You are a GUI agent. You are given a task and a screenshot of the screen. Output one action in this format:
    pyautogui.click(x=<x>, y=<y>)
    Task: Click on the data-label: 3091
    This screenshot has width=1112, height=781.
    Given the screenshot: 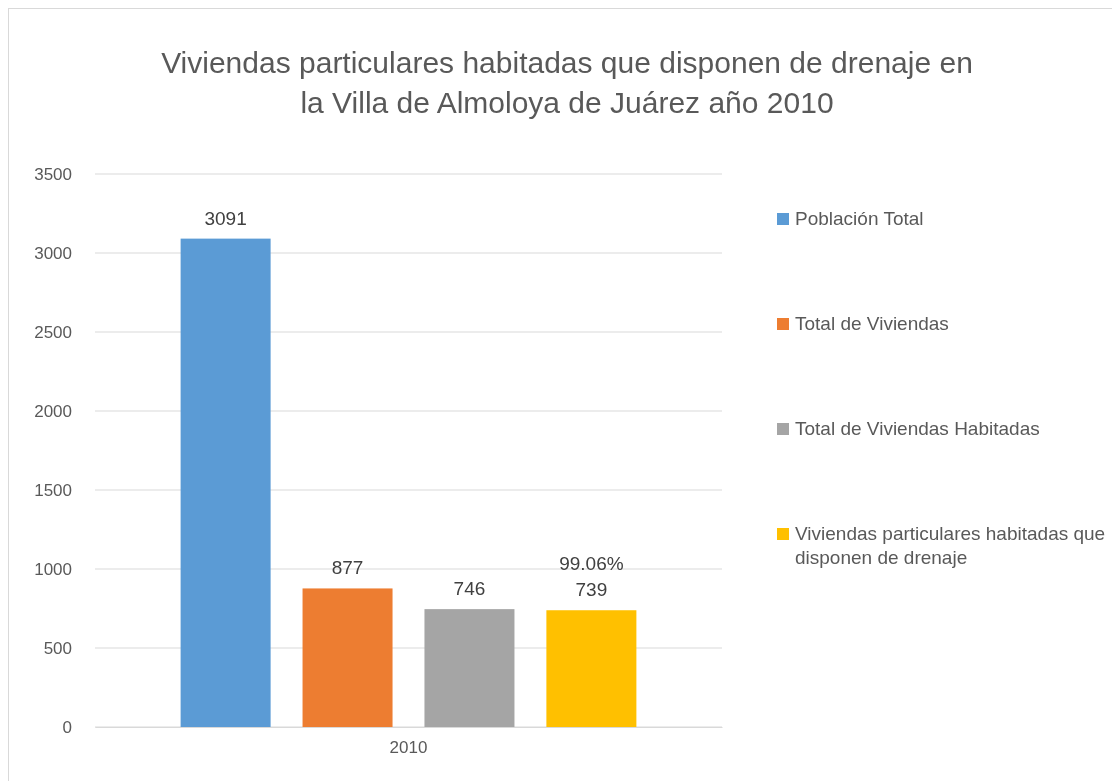 What is the action you would take?
    pyautogui.click(x=225, y=218)
    